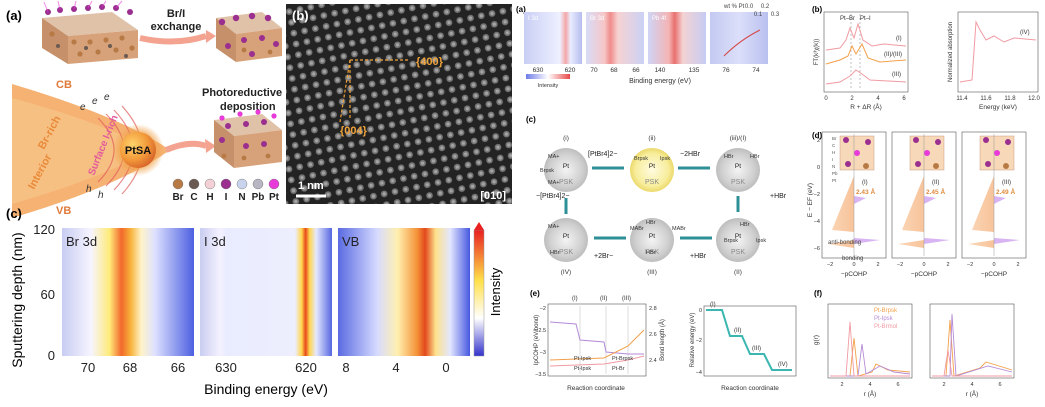 The width and height of the screenshot is (1045, 407). I want to click on energy-tick-4: −4, so click(699, 373).